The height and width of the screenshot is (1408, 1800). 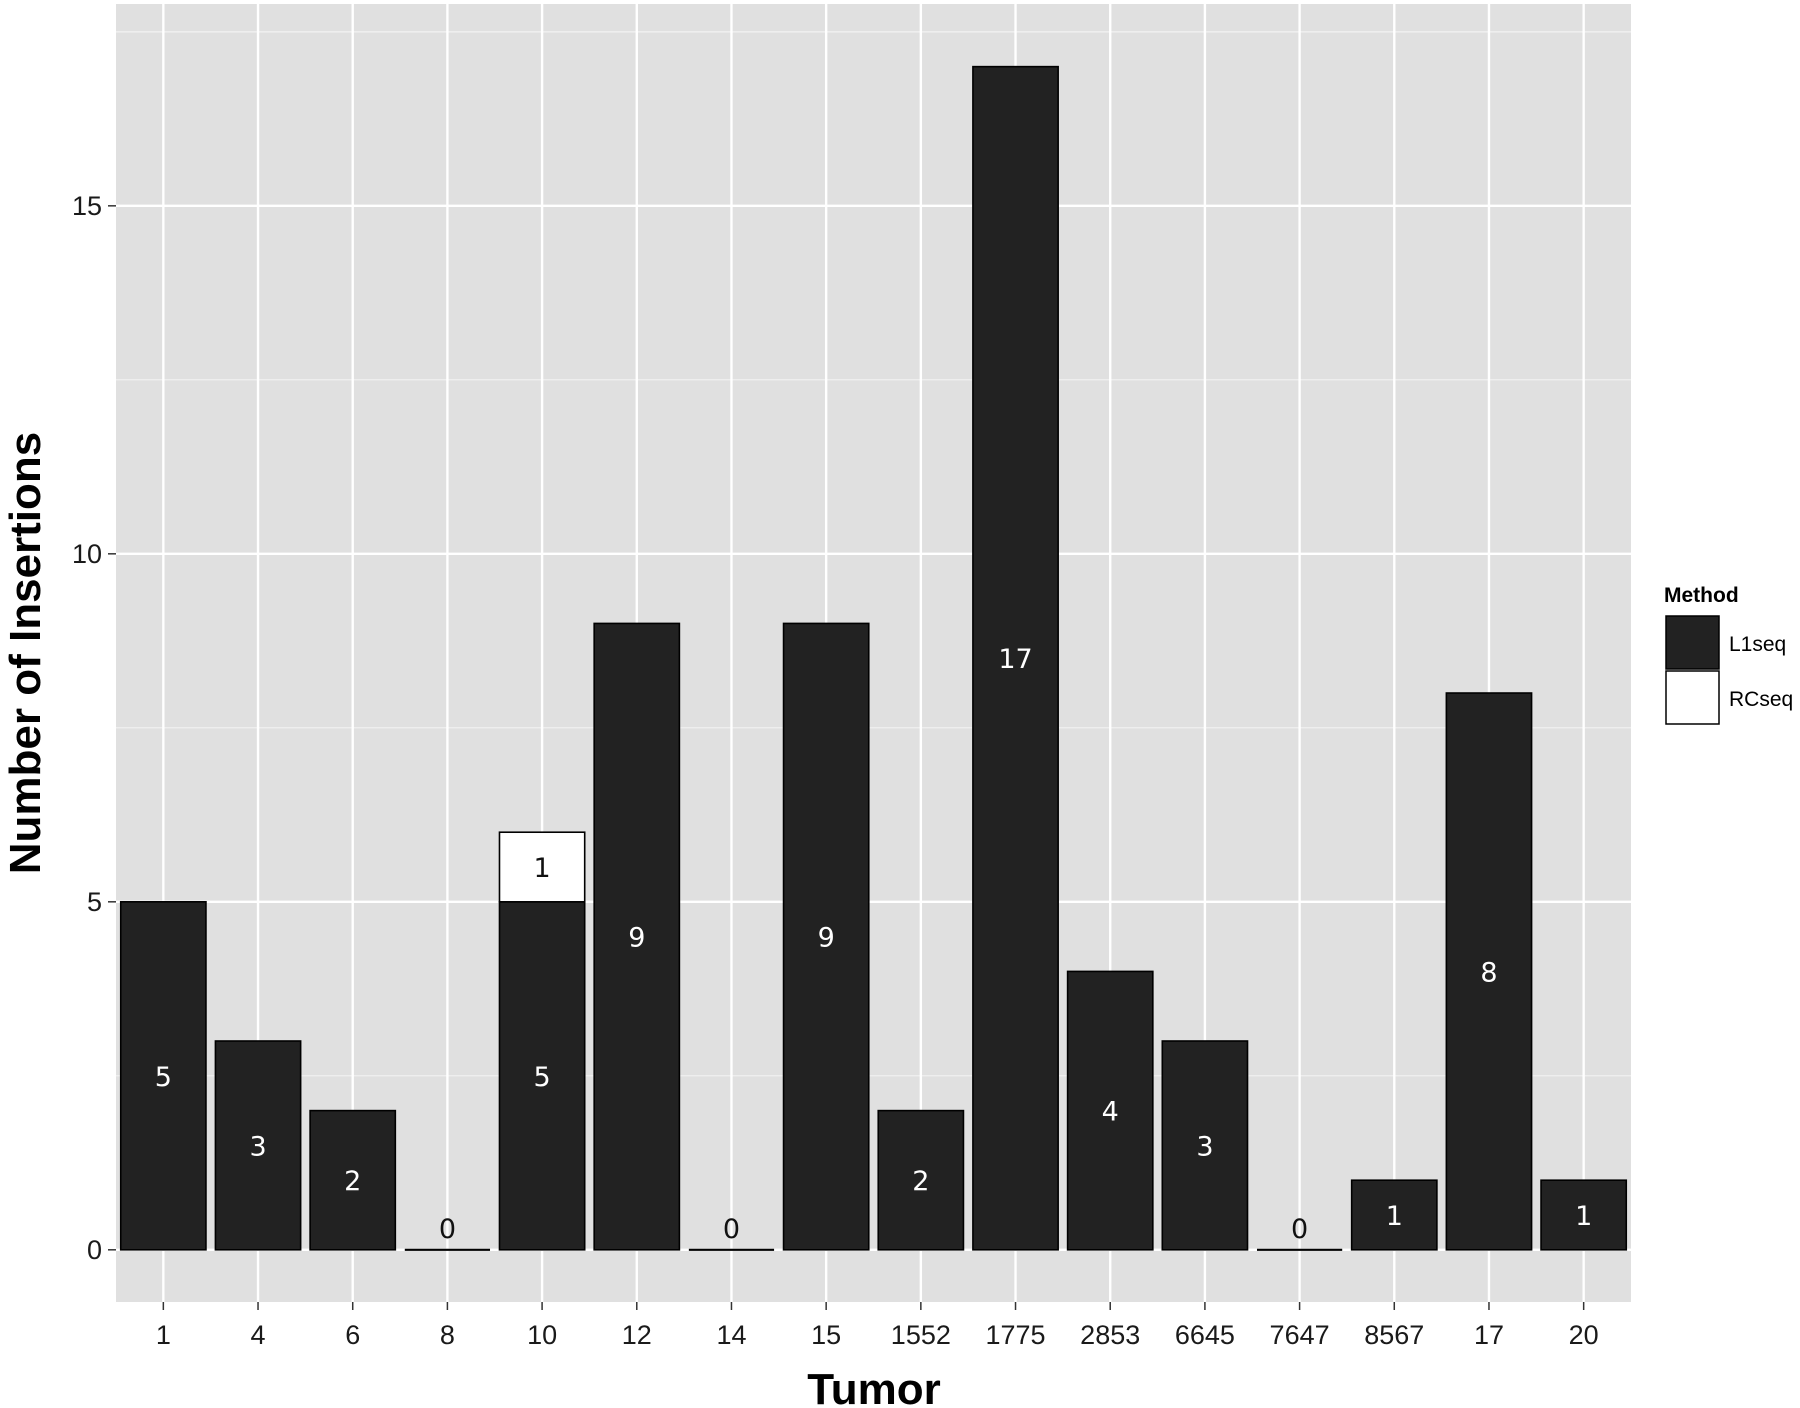 What do you see at coordinates (1205, 1335) in the screenshot?
I see `x-tick-label: 6645` at bounding box center [1205, 1335].